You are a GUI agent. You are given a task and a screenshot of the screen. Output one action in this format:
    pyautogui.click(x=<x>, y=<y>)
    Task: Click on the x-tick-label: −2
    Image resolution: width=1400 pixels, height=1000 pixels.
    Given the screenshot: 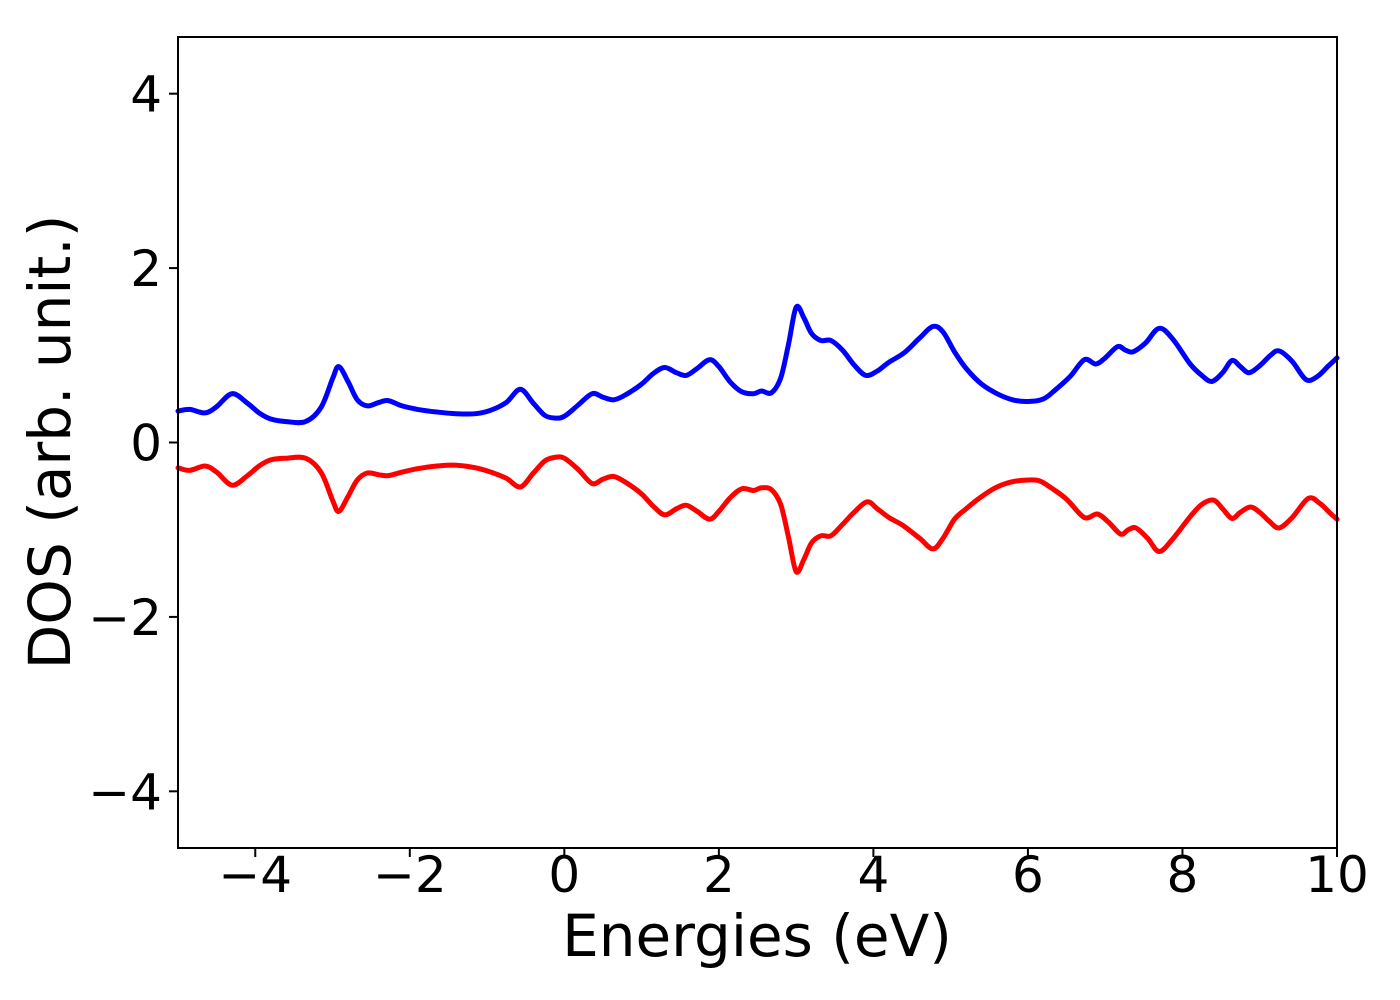 What is the action you would take?
    pyautogui.click(x=410, y=875)
    